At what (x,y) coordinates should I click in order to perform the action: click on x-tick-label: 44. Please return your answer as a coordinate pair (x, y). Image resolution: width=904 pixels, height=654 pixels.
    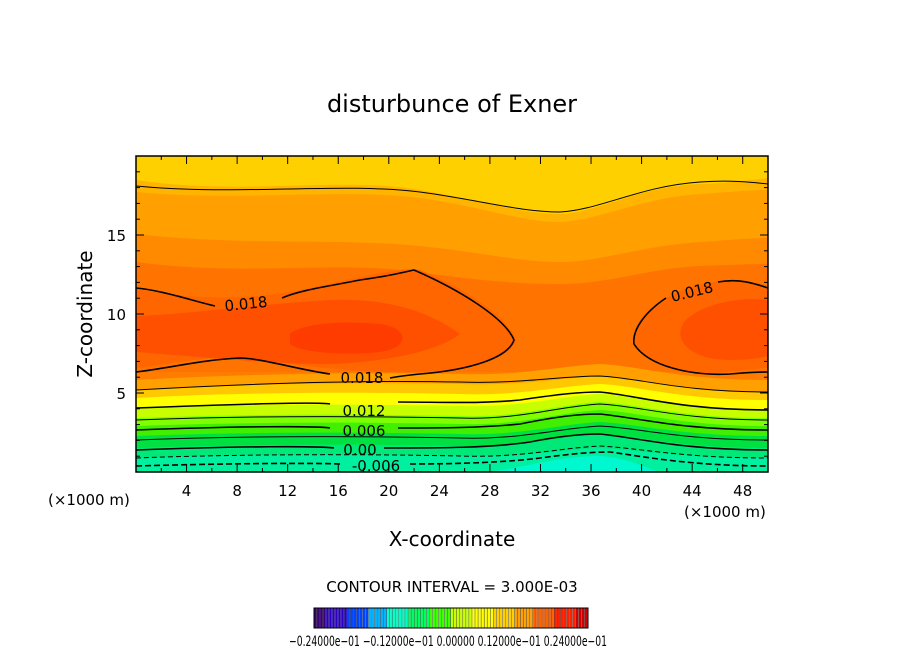
    Looking at the image, I should click on (692, 491).